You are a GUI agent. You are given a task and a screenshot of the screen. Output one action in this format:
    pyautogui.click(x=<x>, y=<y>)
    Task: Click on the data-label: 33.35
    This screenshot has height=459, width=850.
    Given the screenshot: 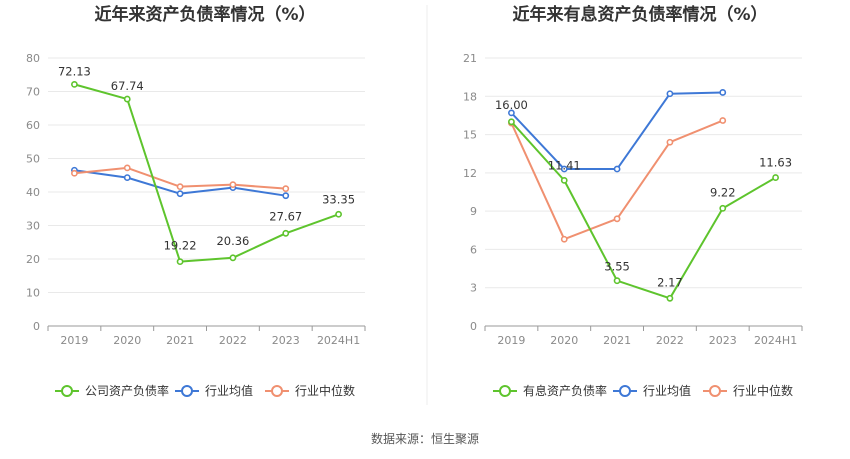 What is the action you would take?
    pyautogui.click(x=338, y=199)
    